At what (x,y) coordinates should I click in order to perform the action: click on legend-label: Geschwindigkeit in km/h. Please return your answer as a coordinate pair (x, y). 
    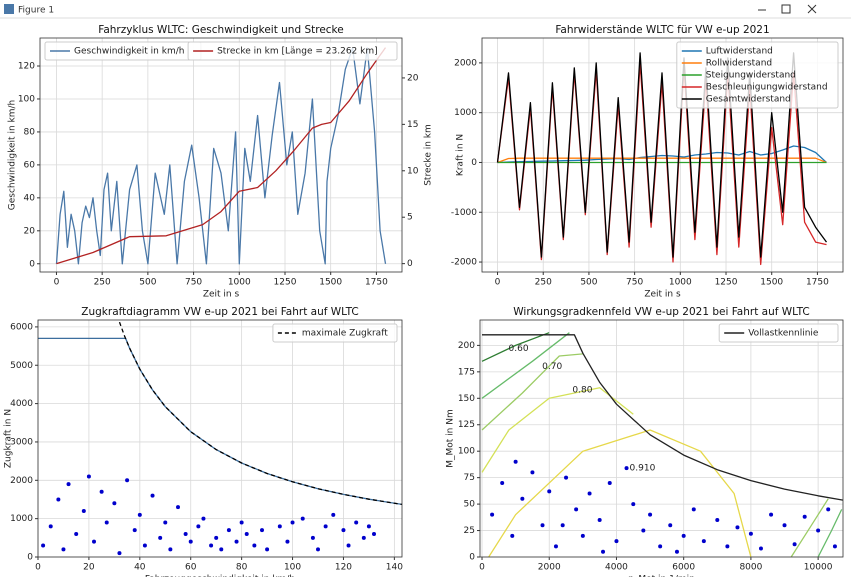
    Looking at the image, I should click on (129, 52).